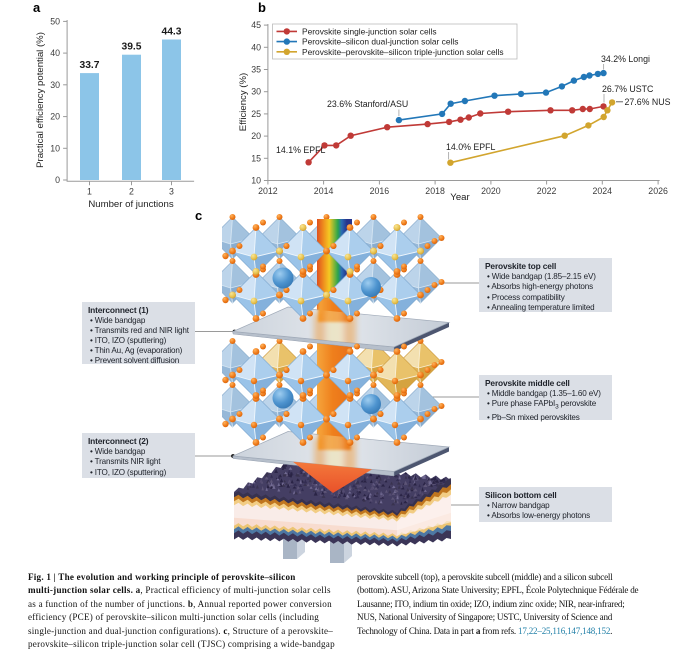 Image resolution: width=700 pixels, height=651 pixels. Describe the element at coordinates (435, 191) in the screenshot. I see `svg-text: 2018` at that location.